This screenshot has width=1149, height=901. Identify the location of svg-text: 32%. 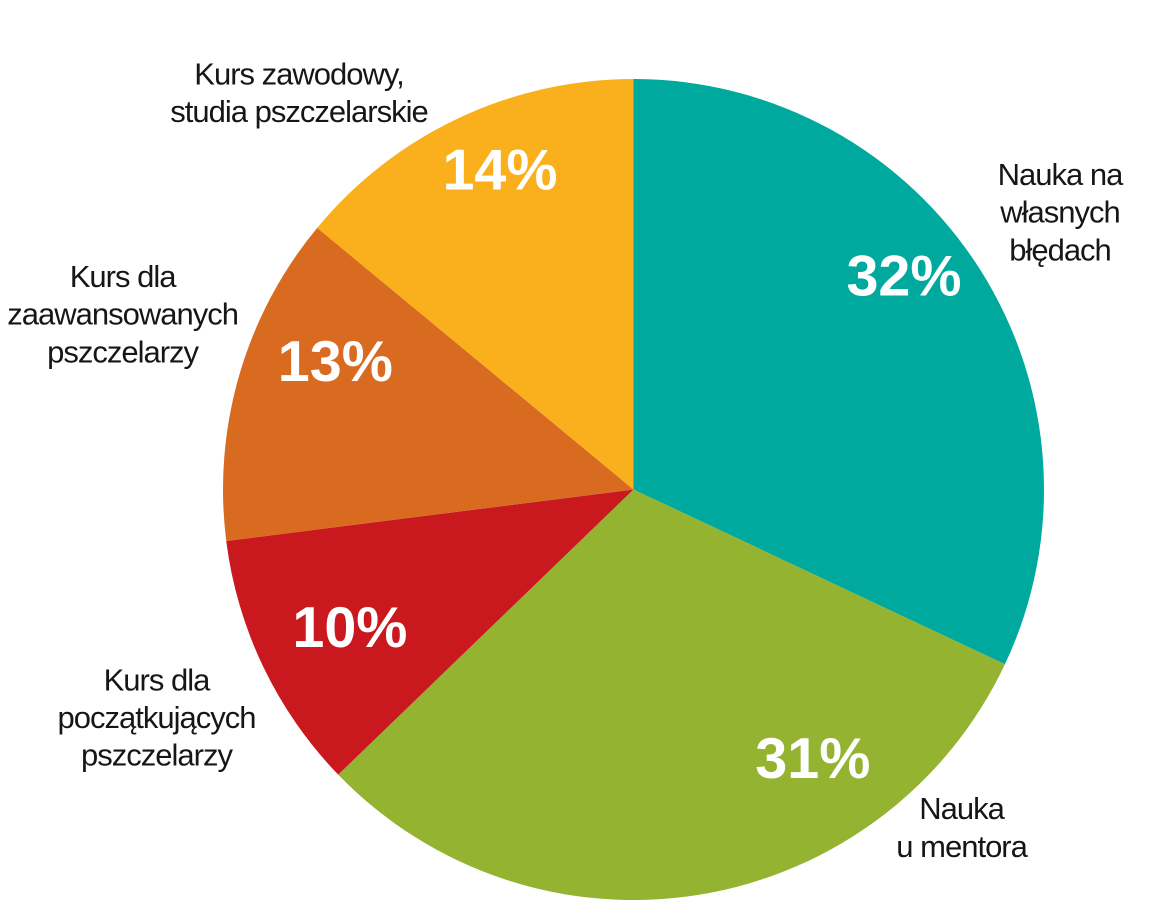
(903, 277).